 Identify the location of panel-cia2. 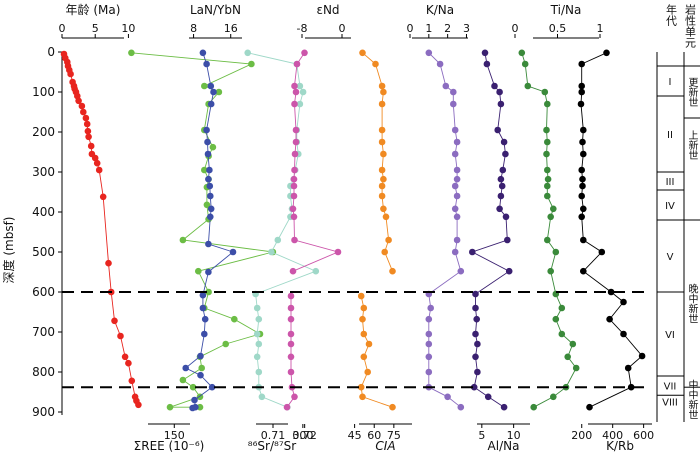
(376, 351).